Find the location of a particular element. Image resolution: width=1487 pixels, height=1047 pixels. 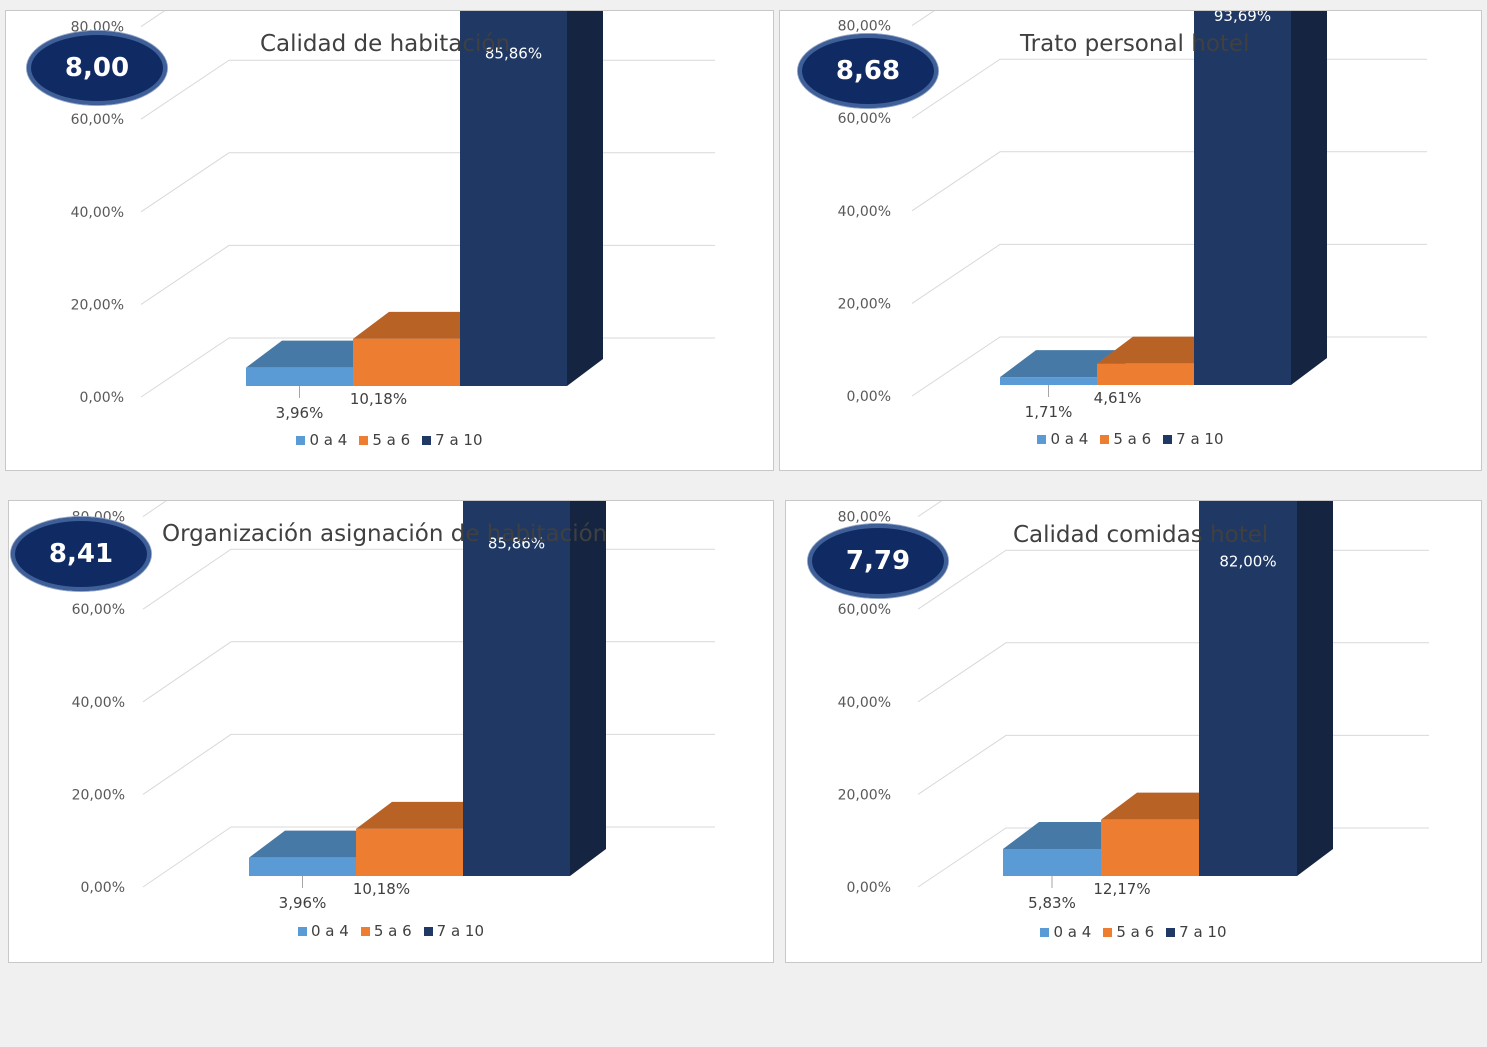

data-labels: 1,71% 4,61% 93,69% is located at coordinates (1148, 216).